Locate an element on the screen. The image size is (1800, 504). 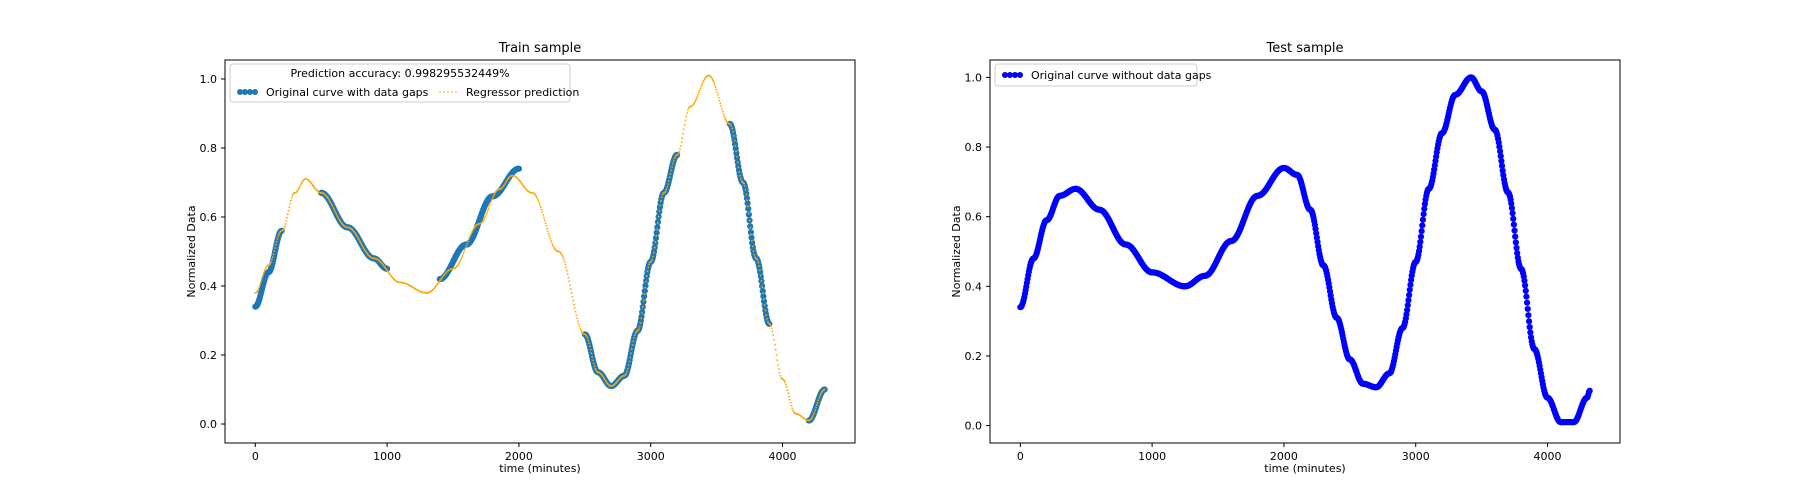
y-tick-label: 0.2 is located at coordinates (974, 356).